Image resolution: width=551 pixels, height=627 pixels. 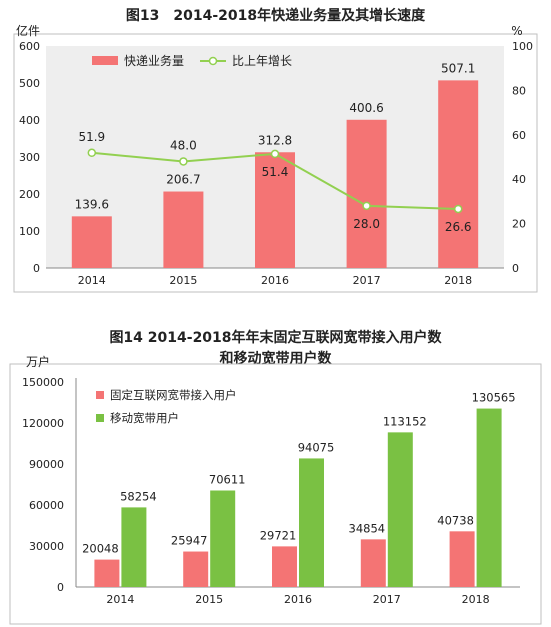 I want to click on bar-data-label: 113152, so click(x=405, y=421).